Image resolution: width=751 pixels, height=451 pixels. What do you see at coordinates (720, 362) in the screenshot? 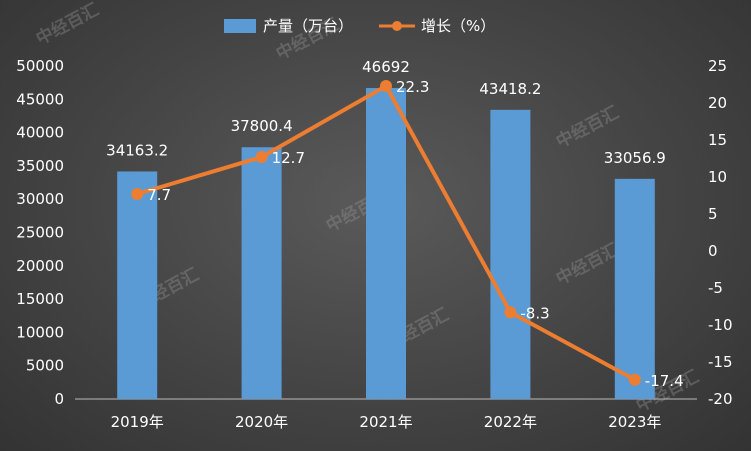
I see `right-axis-tick-label: -15` at bounding box center [720, 362].